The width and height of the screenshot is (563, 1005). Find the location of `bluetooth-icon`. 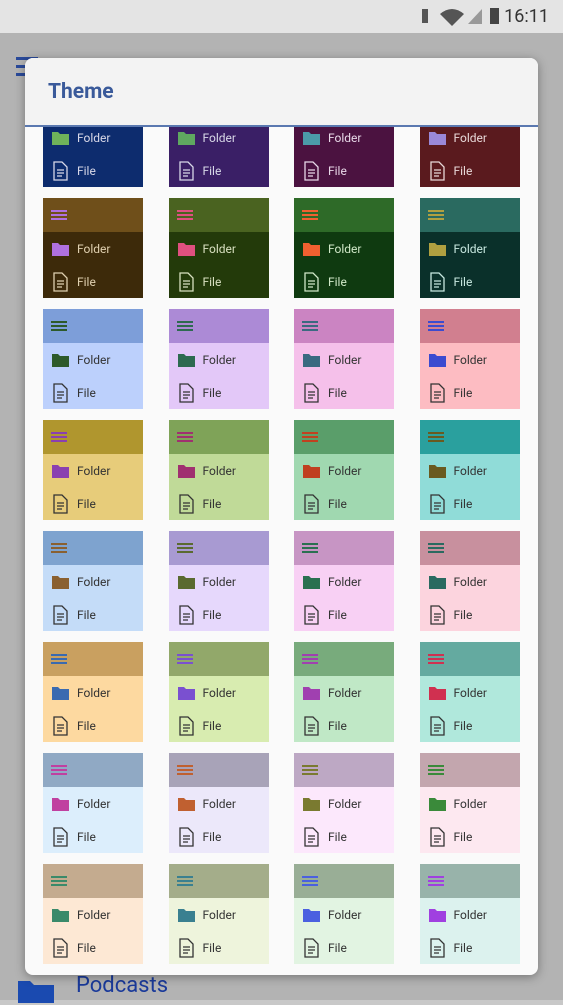

bluetooth-icon is located at coordinates (425, 16).